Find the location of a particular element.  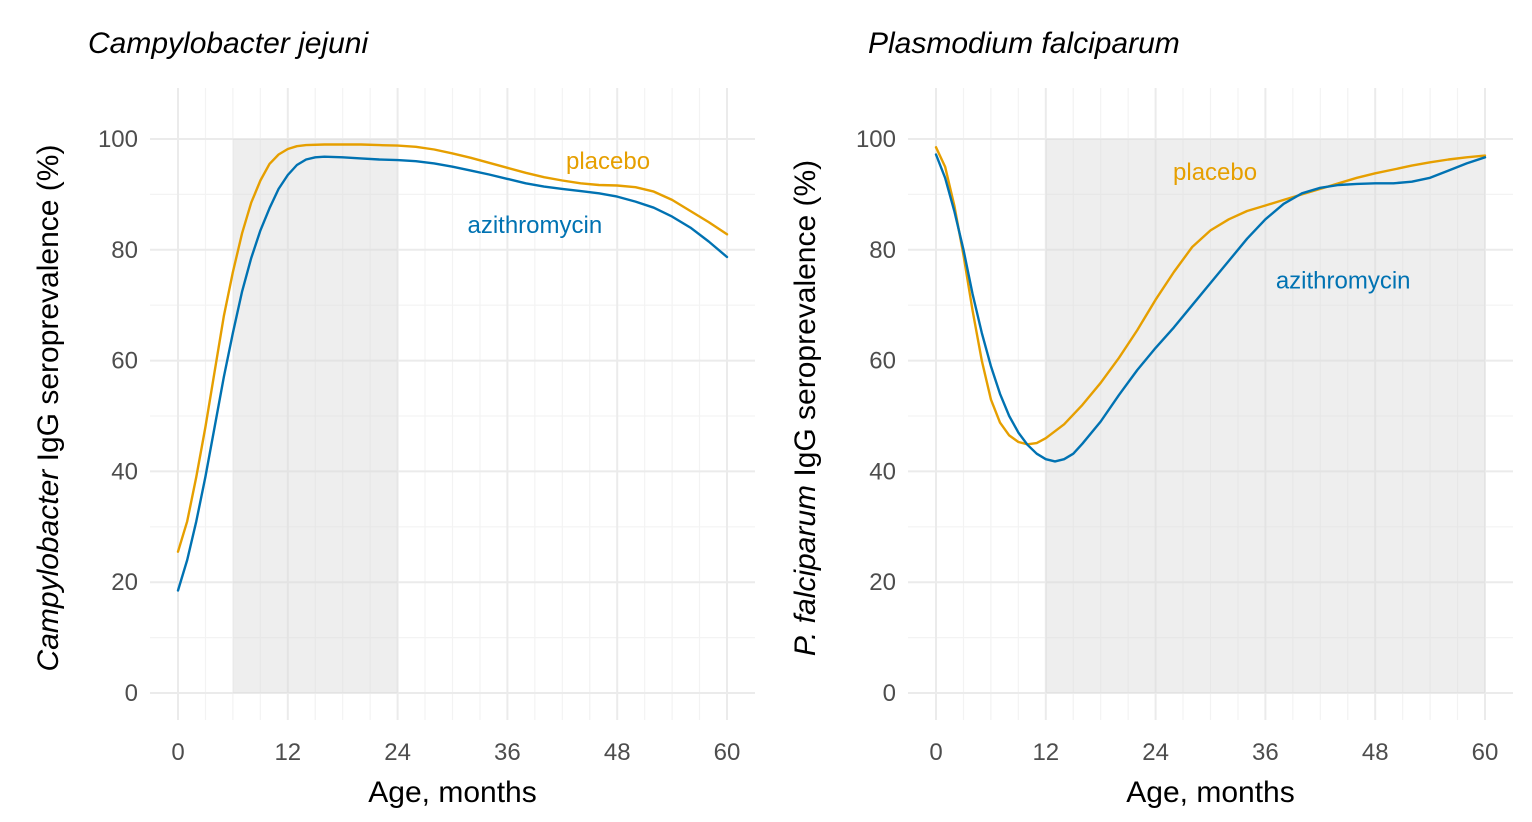

y-axis-title-italic: Campylobacter is located at coordinates (48, 570).